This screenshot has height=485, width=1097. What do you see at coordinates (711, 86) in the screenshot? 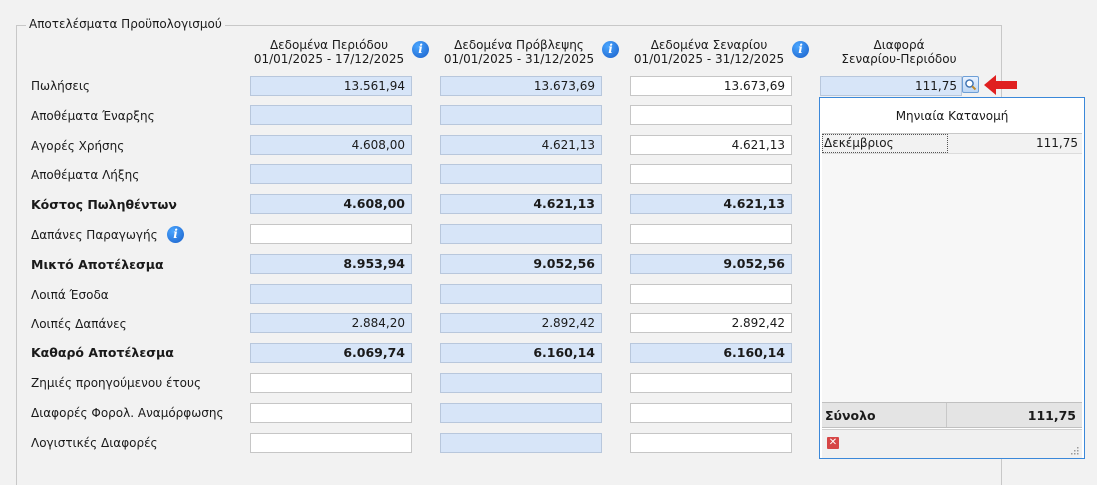
I see `scenario-value-field: 13.673,69` at bounding box center [711, 86].